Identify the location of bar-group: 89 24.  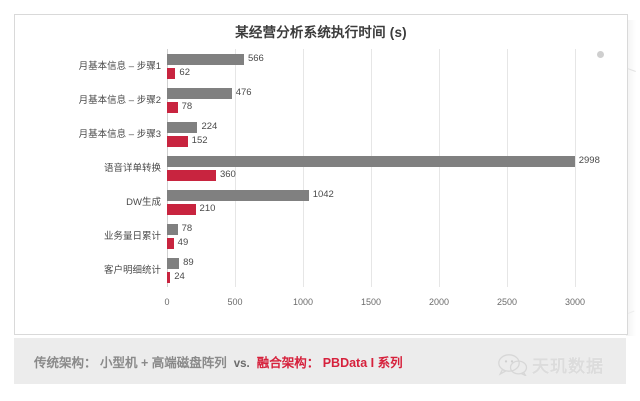
(371, 272).